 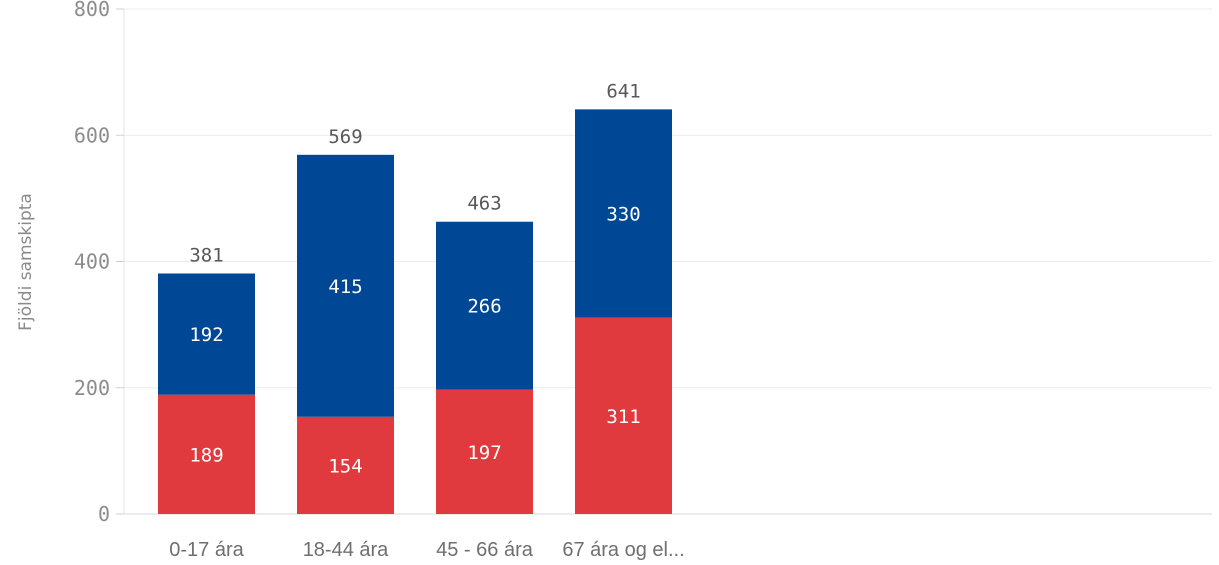 I want to click on total-value-label: 569, so click(x=345, y=137).